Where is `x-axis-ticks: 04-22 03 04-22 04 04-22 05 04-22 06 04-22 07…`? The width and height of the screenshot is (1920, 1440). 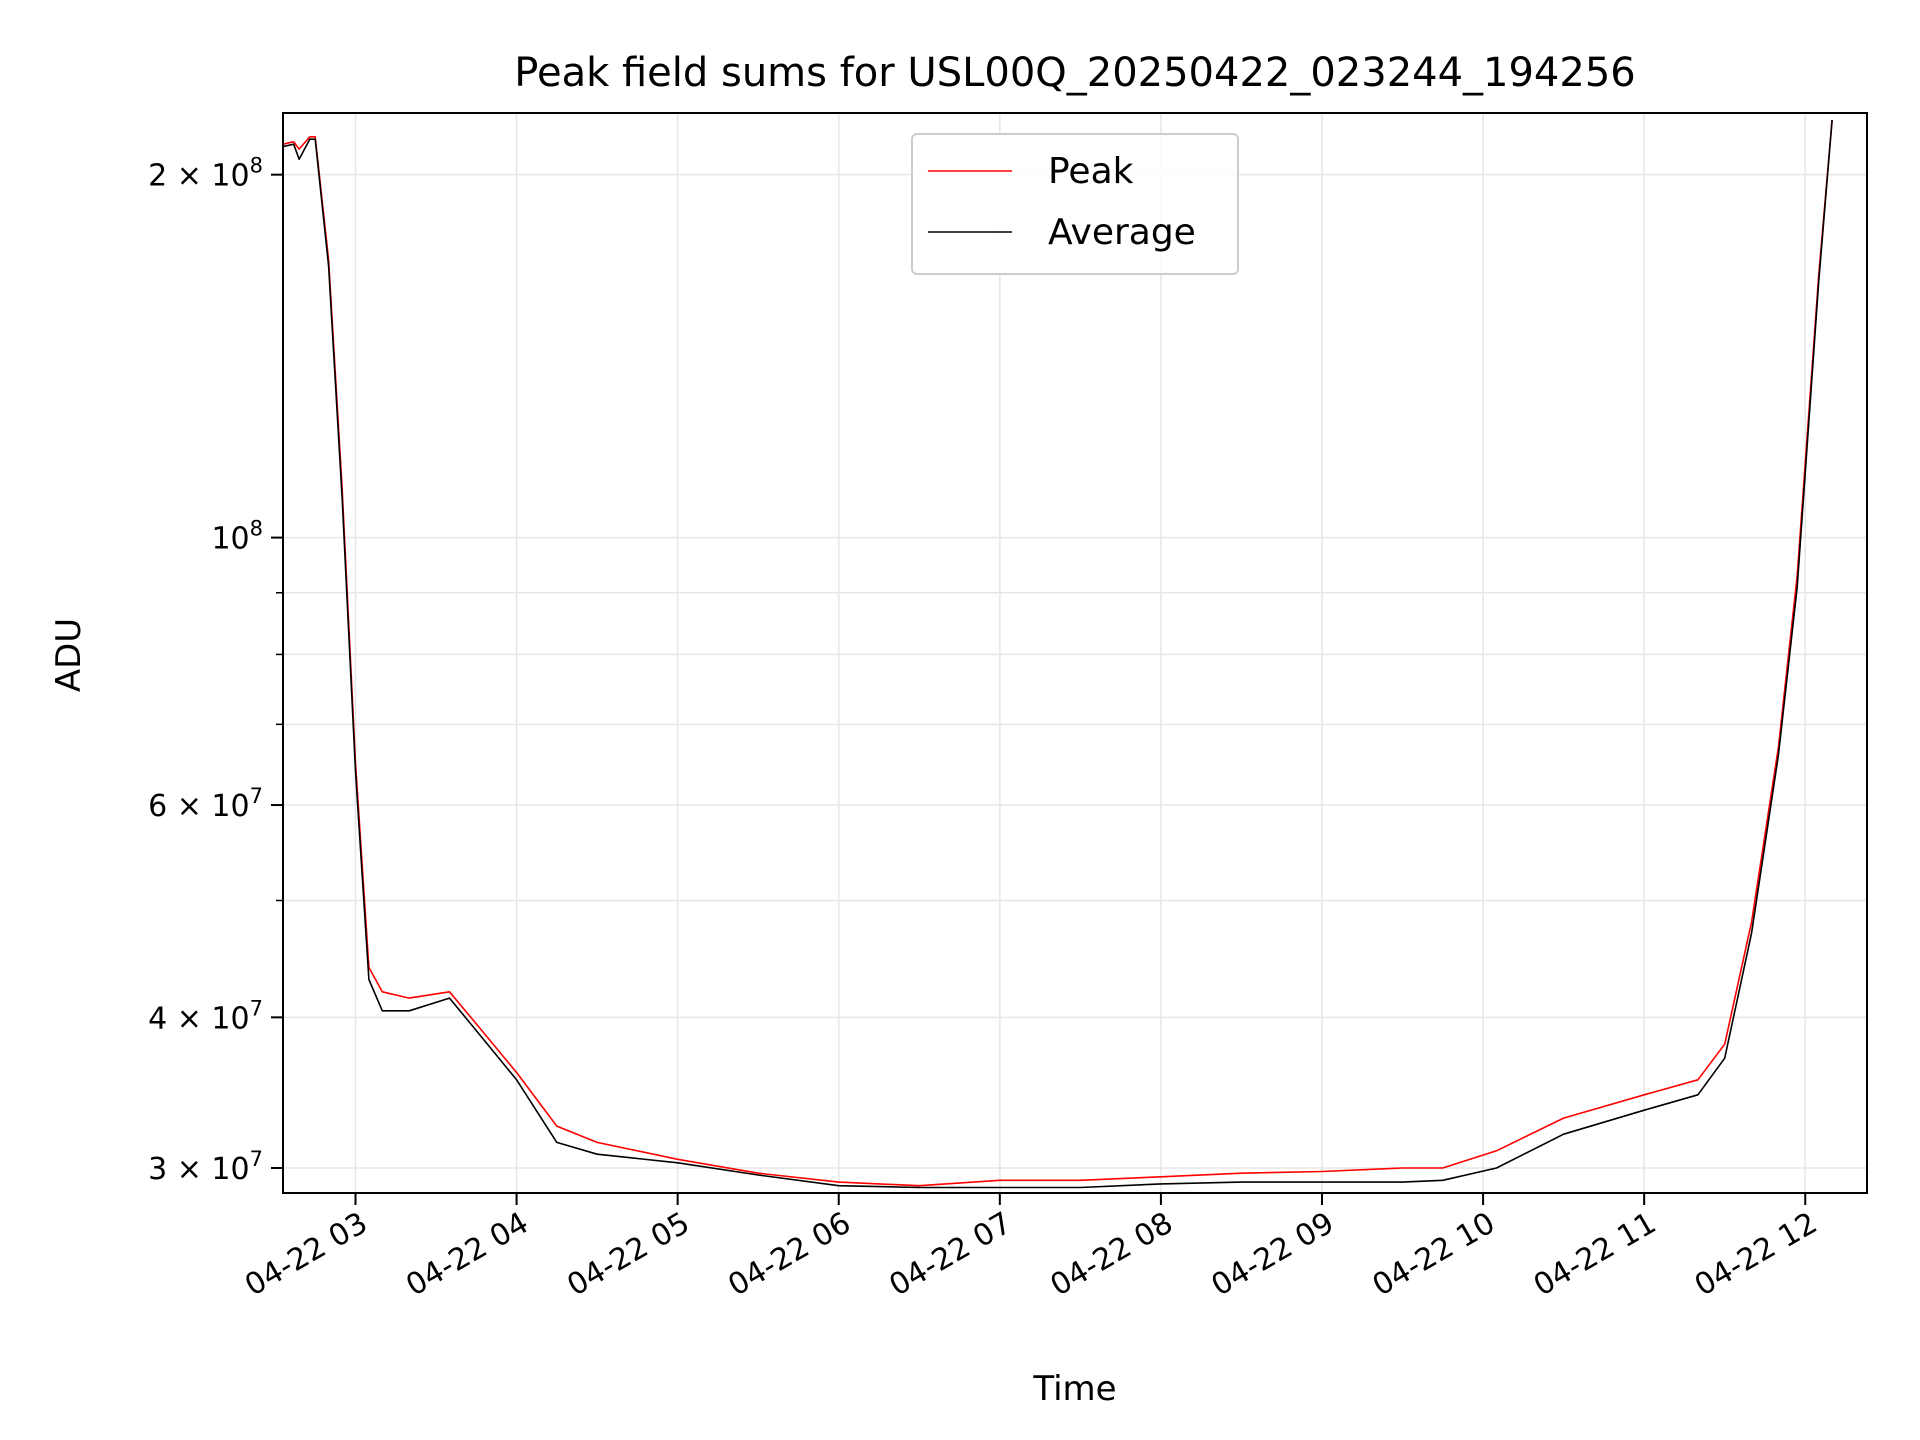
x-axis-ticks: 04-22 03 04-22 04 04-22 05 04-22 06 04-22 07… is located at coordinates (1031, 1248).